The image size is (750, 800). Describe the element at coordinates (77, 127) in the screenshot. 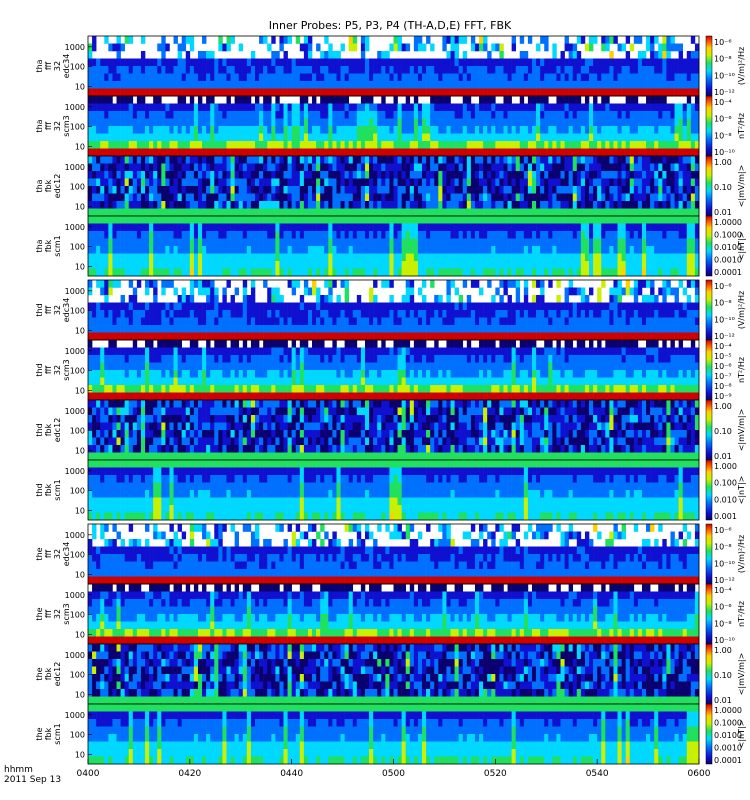

I see `y-tick-label: 100` at that location.